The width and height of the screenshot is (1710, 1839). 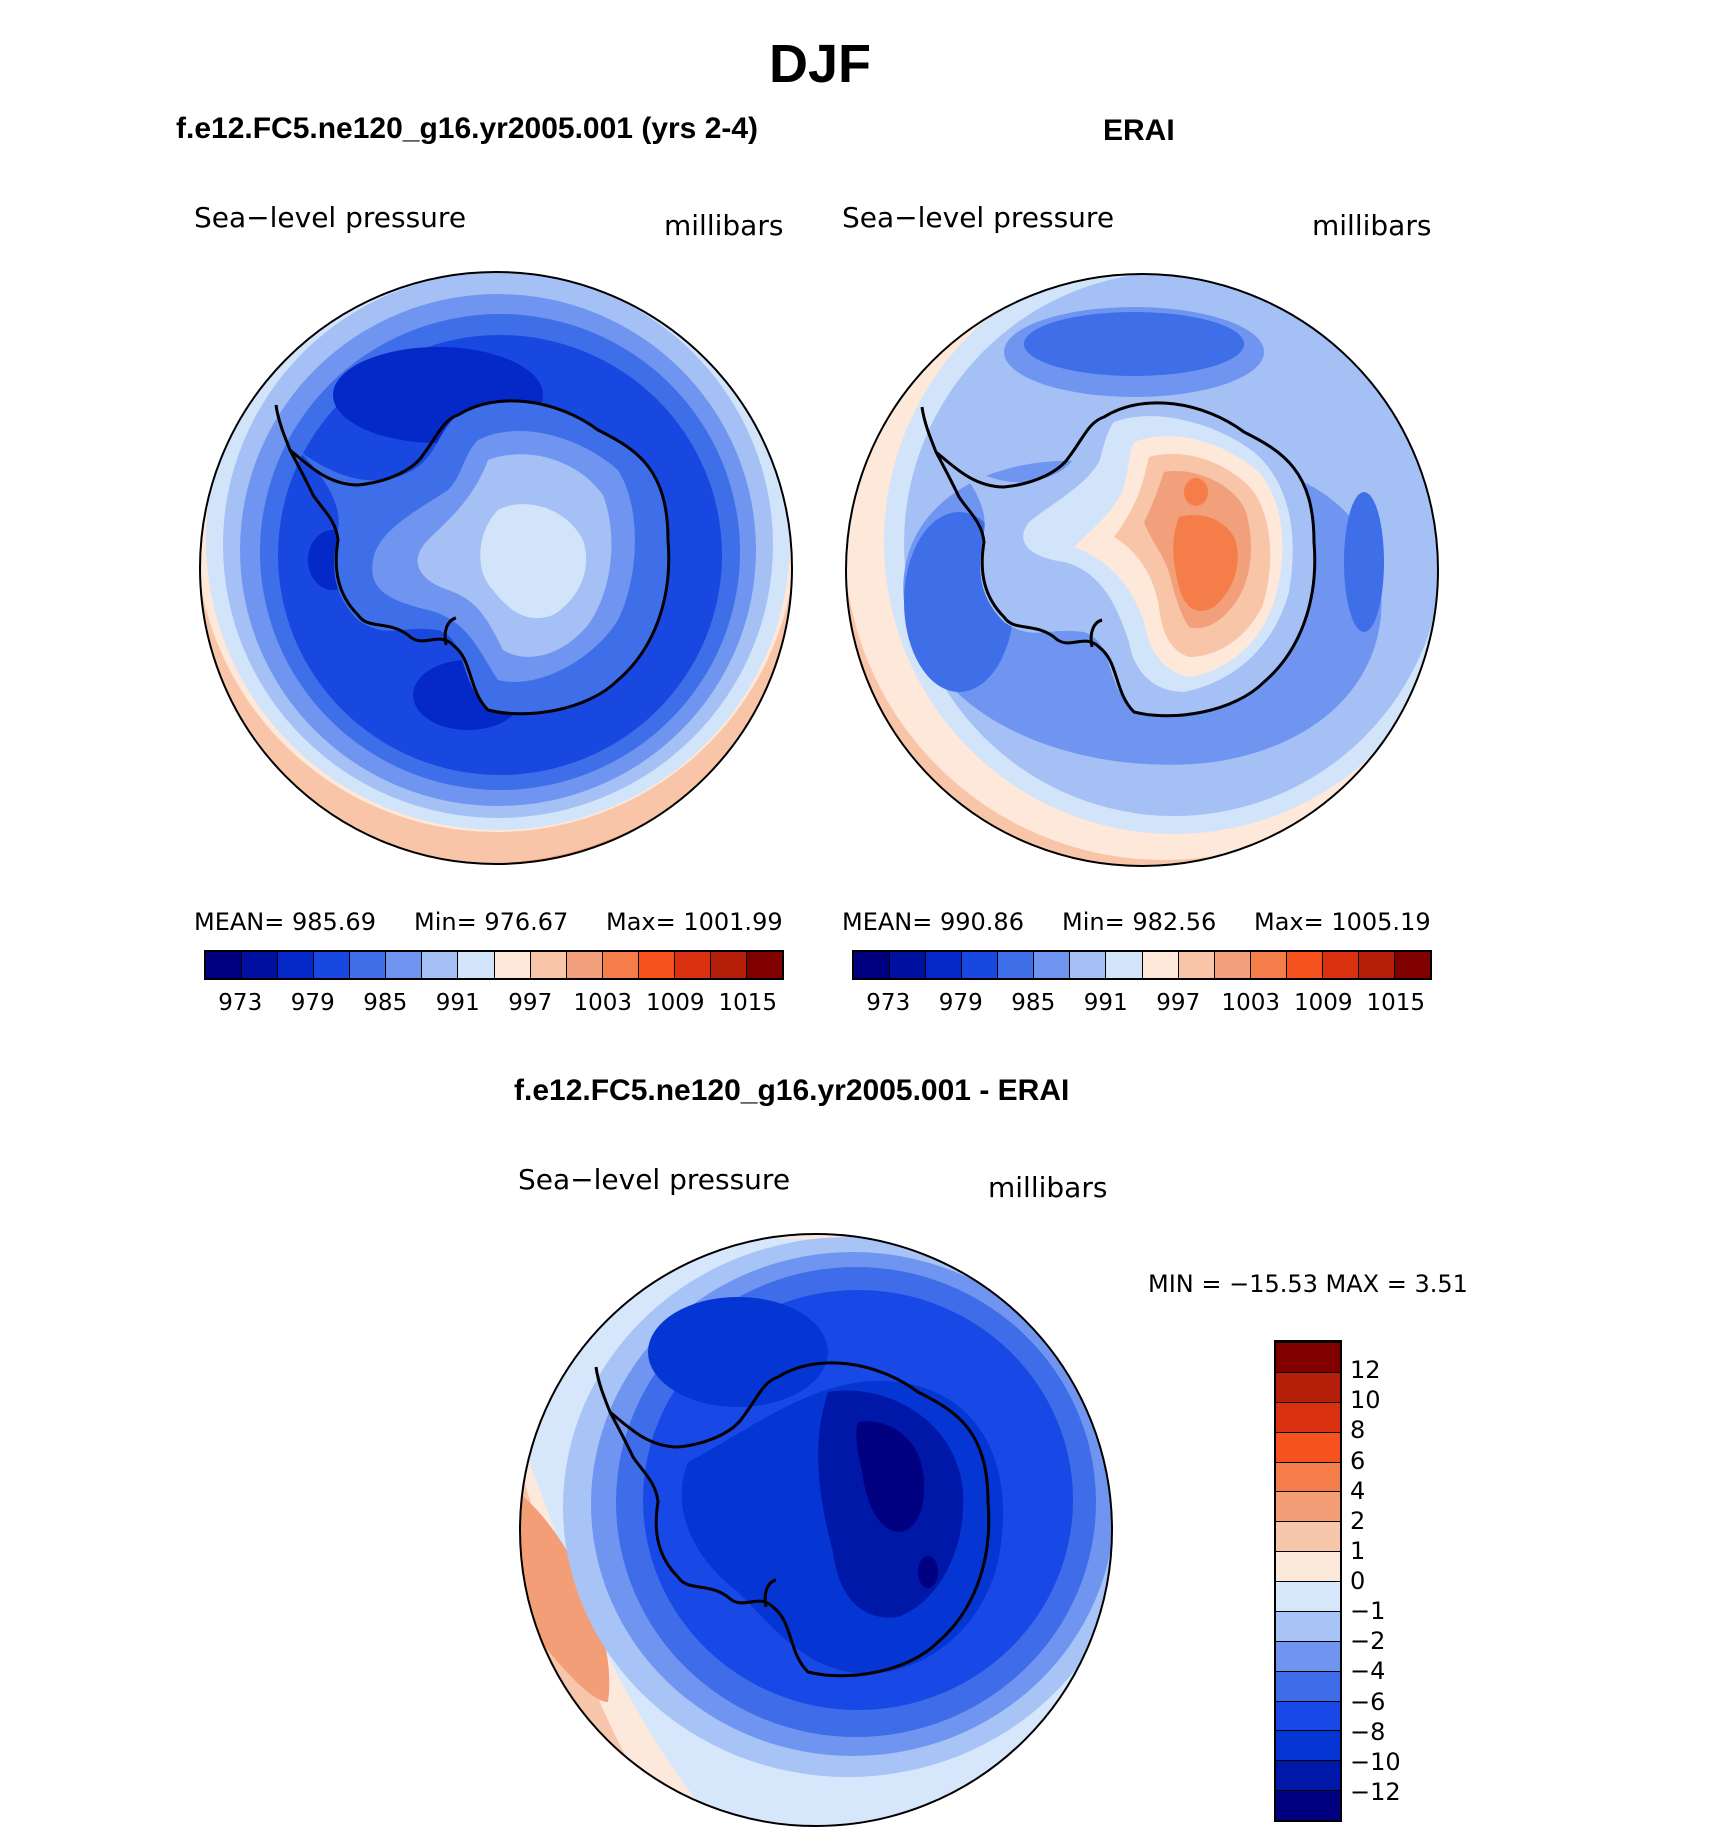 I want to click on diff-colorbar-tick-label: 1, so click(x=1358, y=1550).